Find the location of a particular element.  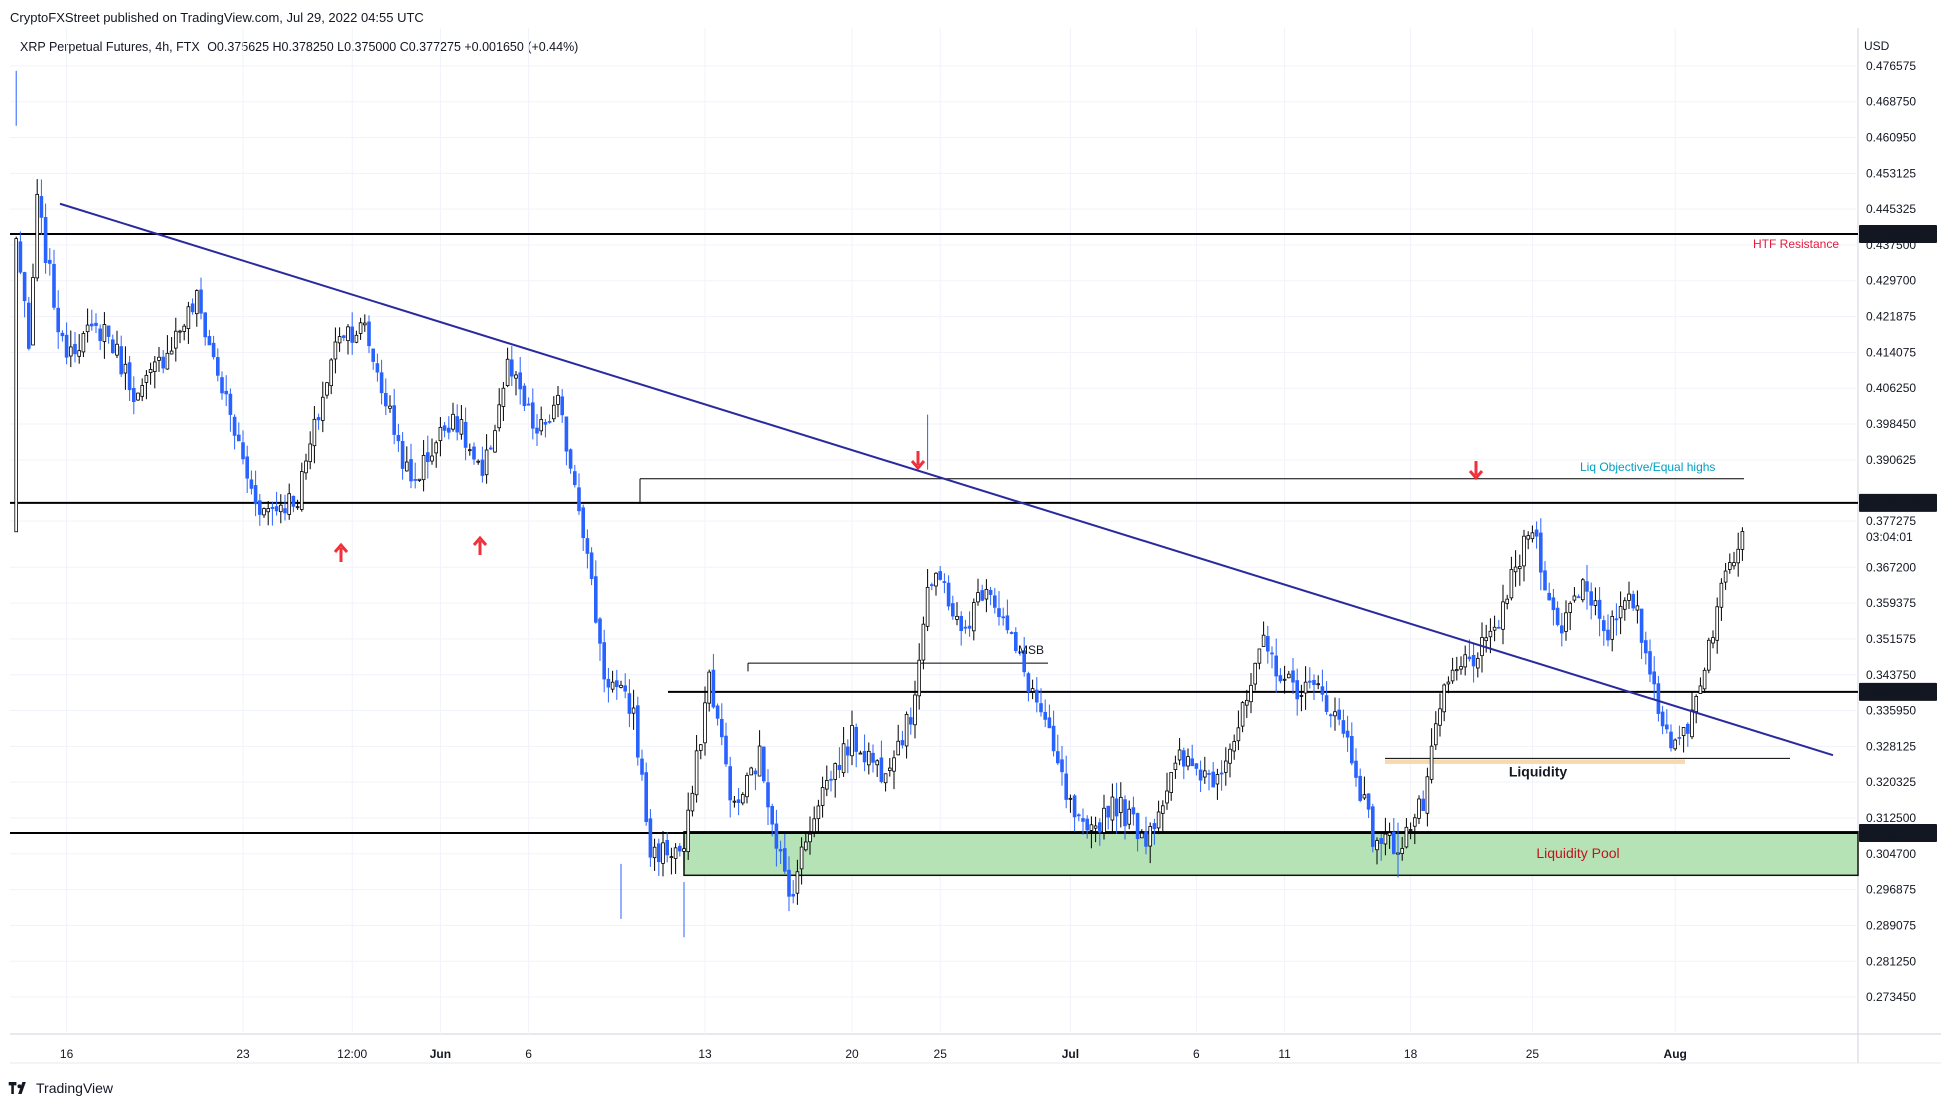

symbol-name: XRP Perpetual Futures, 4h, FTX is located at coordinates (110, 47).